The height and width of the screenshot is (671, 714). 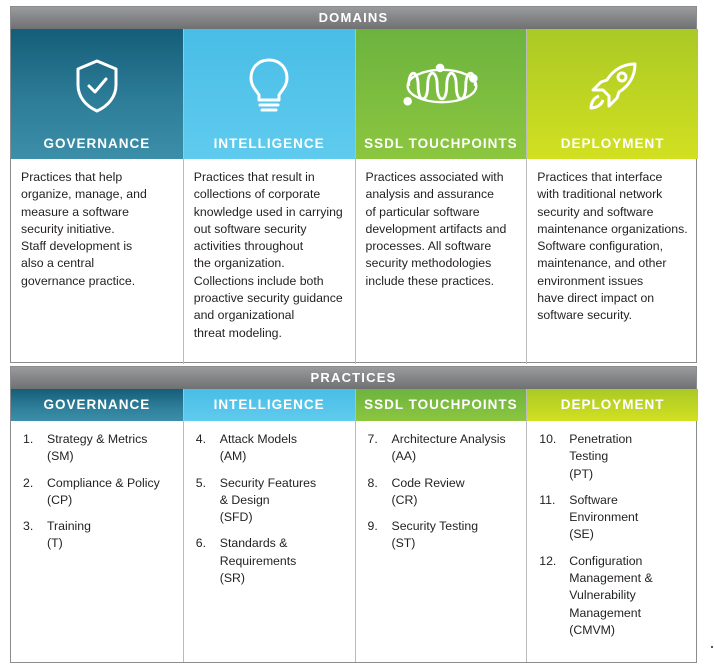 What do you see at coordinates (269, 86) in the screenshot?
I see `lightbulb-icon` at bounding box center [269, 86].